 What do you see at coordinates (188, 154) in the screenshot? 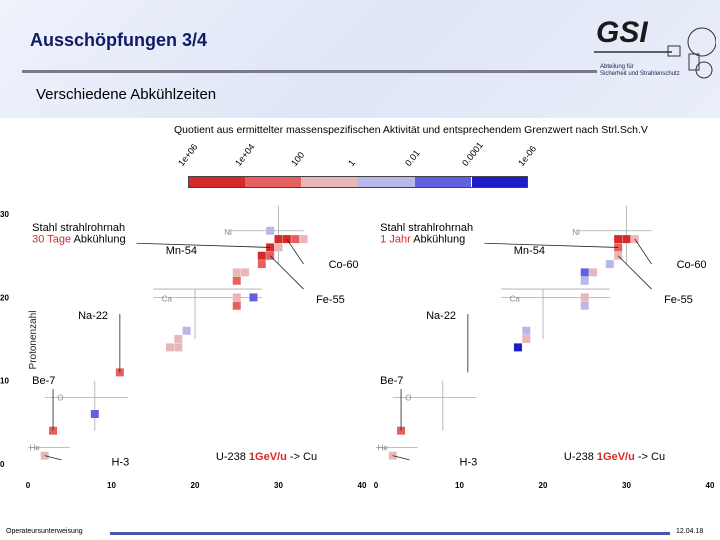
I see `legend-tick-label: 1e+06` at bounding box center [188, 154].